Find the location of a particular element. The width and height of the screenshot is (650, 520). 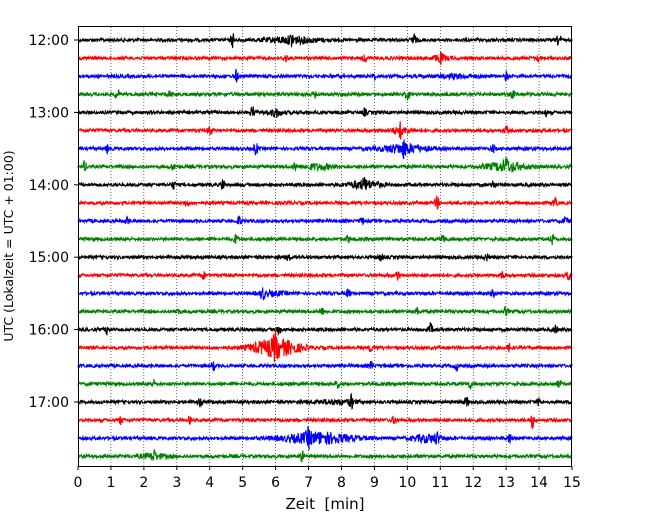

seismogram-trace: 17:30 is located at coordinates (325, 438).